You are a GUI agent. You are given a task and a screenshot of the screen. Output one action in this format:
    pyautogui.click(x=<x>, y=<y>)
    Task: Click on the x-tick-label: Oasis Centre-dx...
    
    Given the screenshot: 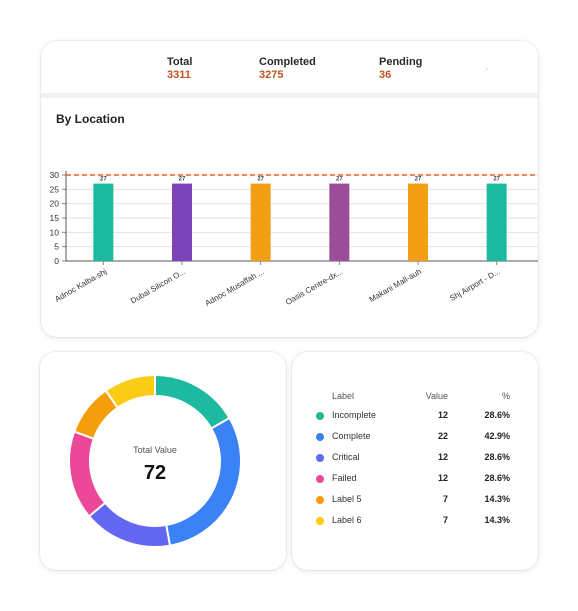 What is the action you would take?
    pyautogui.click(x=314, y=287)
    